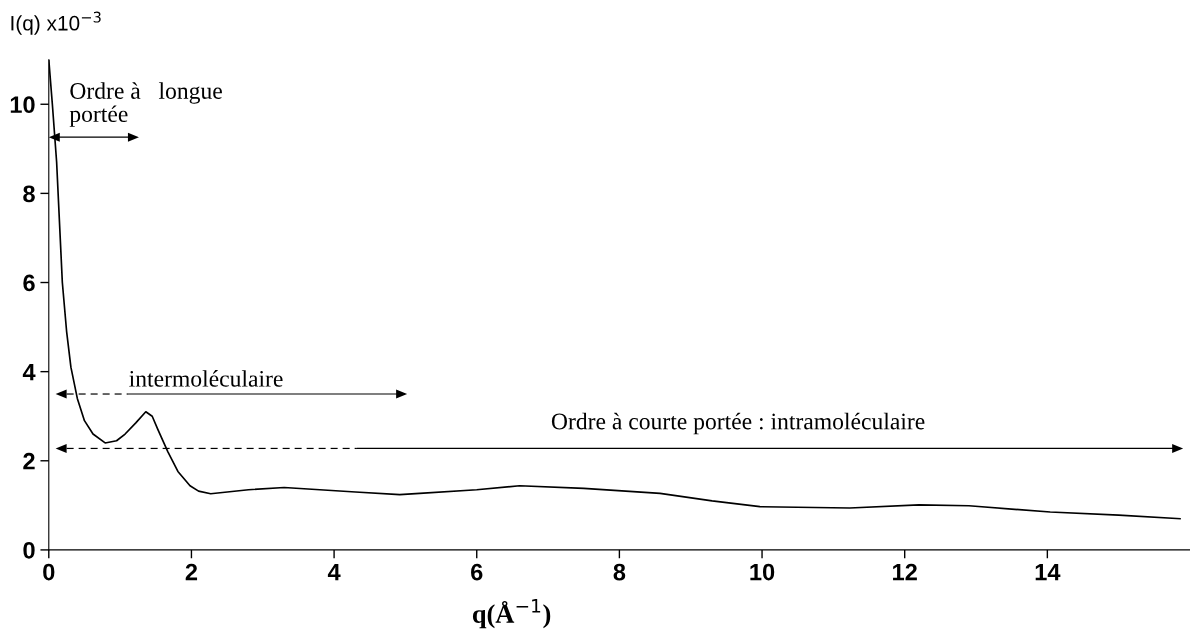 The height and width of the screenshot is (635, 1190). I want to click on x-tick-label: 14, so click(1048, 572).